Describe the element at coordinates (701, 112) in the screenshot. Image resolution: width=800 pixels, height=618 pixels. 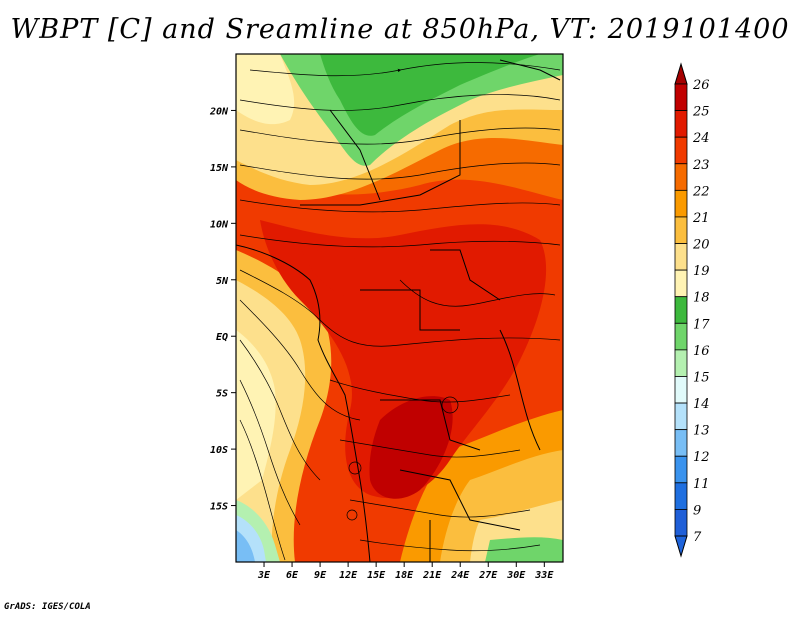
I see `colorbar-label: 25` at that location.